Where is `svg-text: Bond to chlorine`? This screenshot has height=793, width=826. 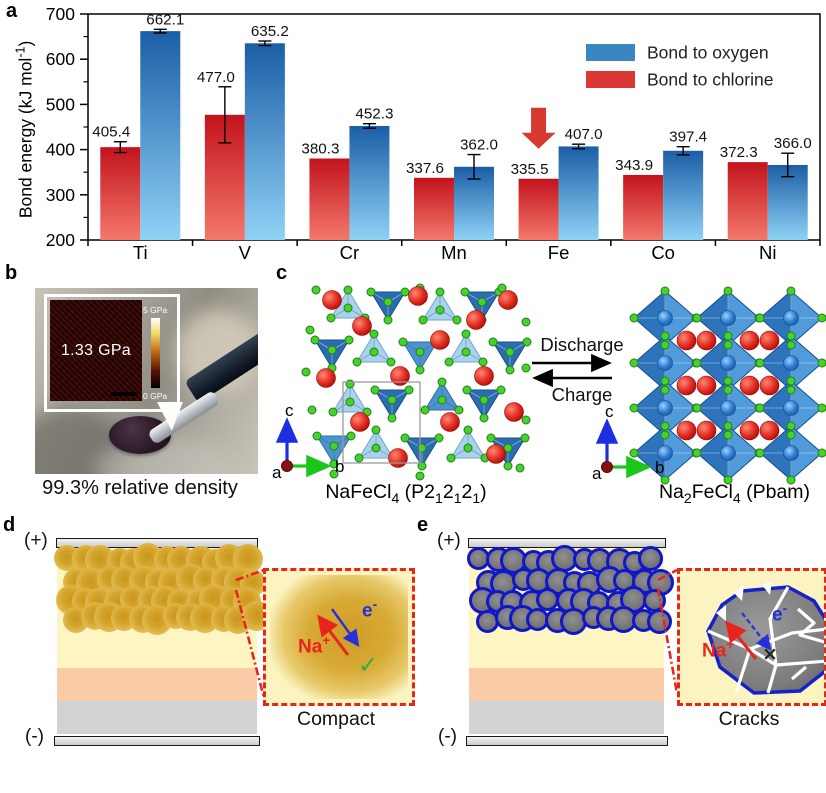
svg-text: Bond to chlorine is located at coordinates (710, 80).